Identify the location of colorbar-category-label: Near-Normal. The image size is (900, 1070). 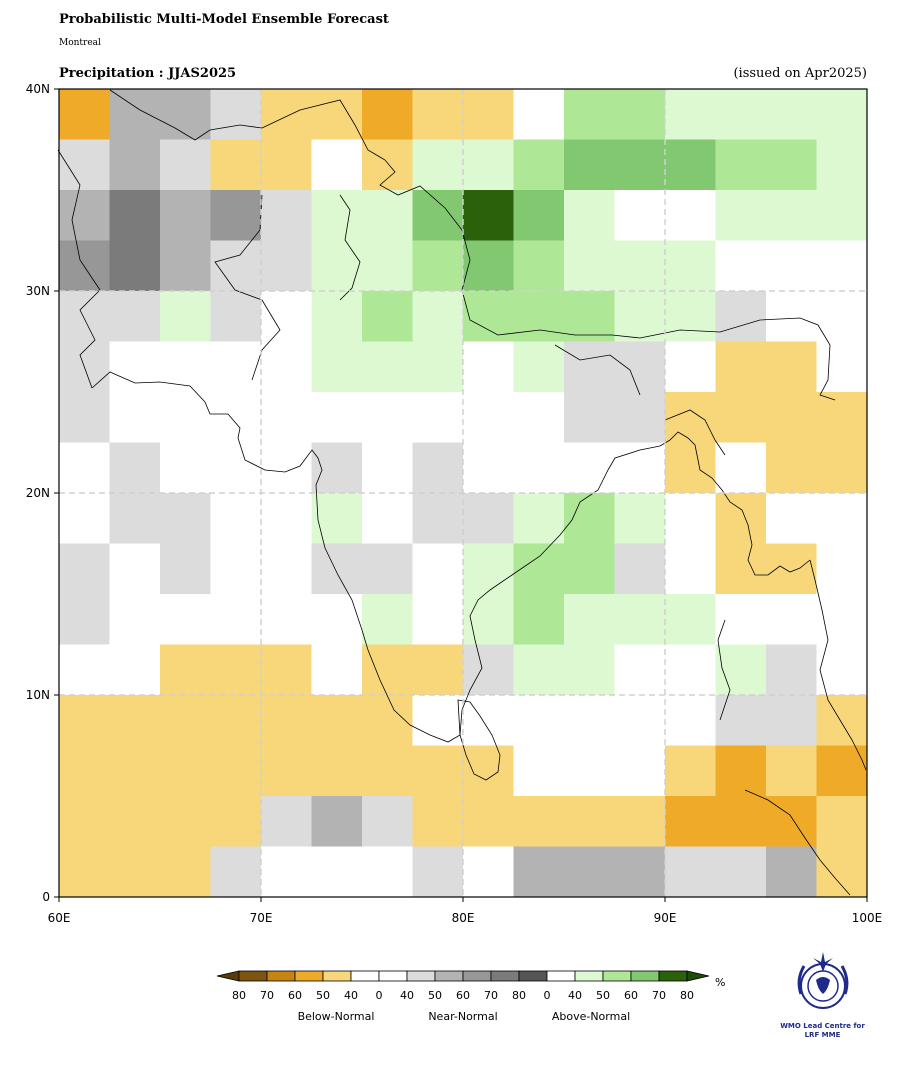
(462, 1016).